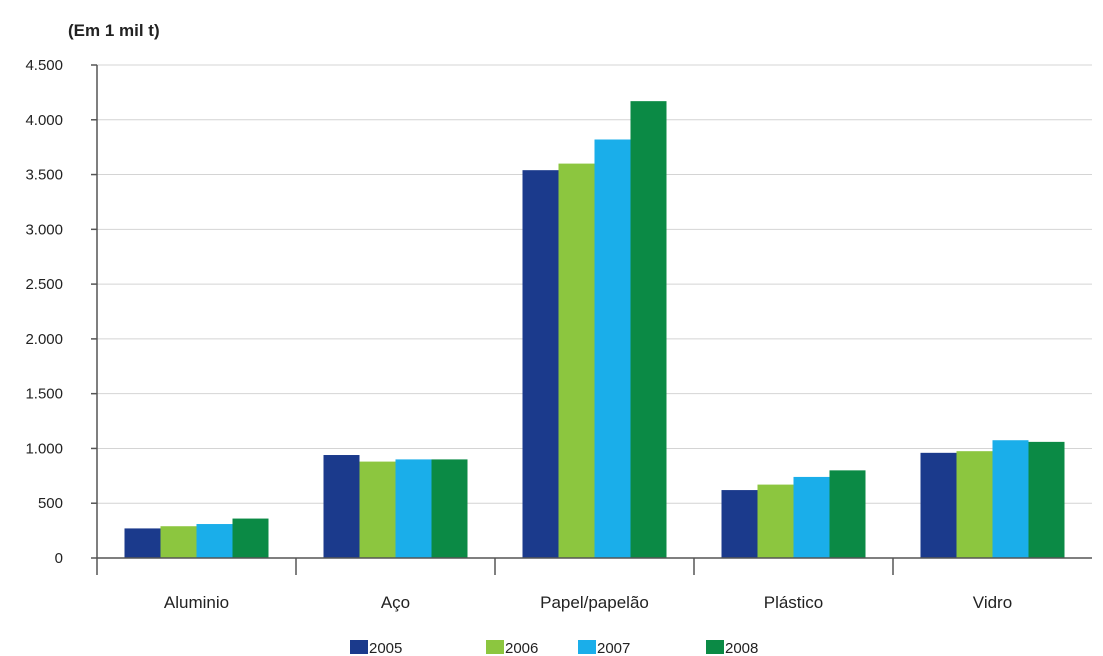  I want to click on legend-label: 2006, so click(521, 648).